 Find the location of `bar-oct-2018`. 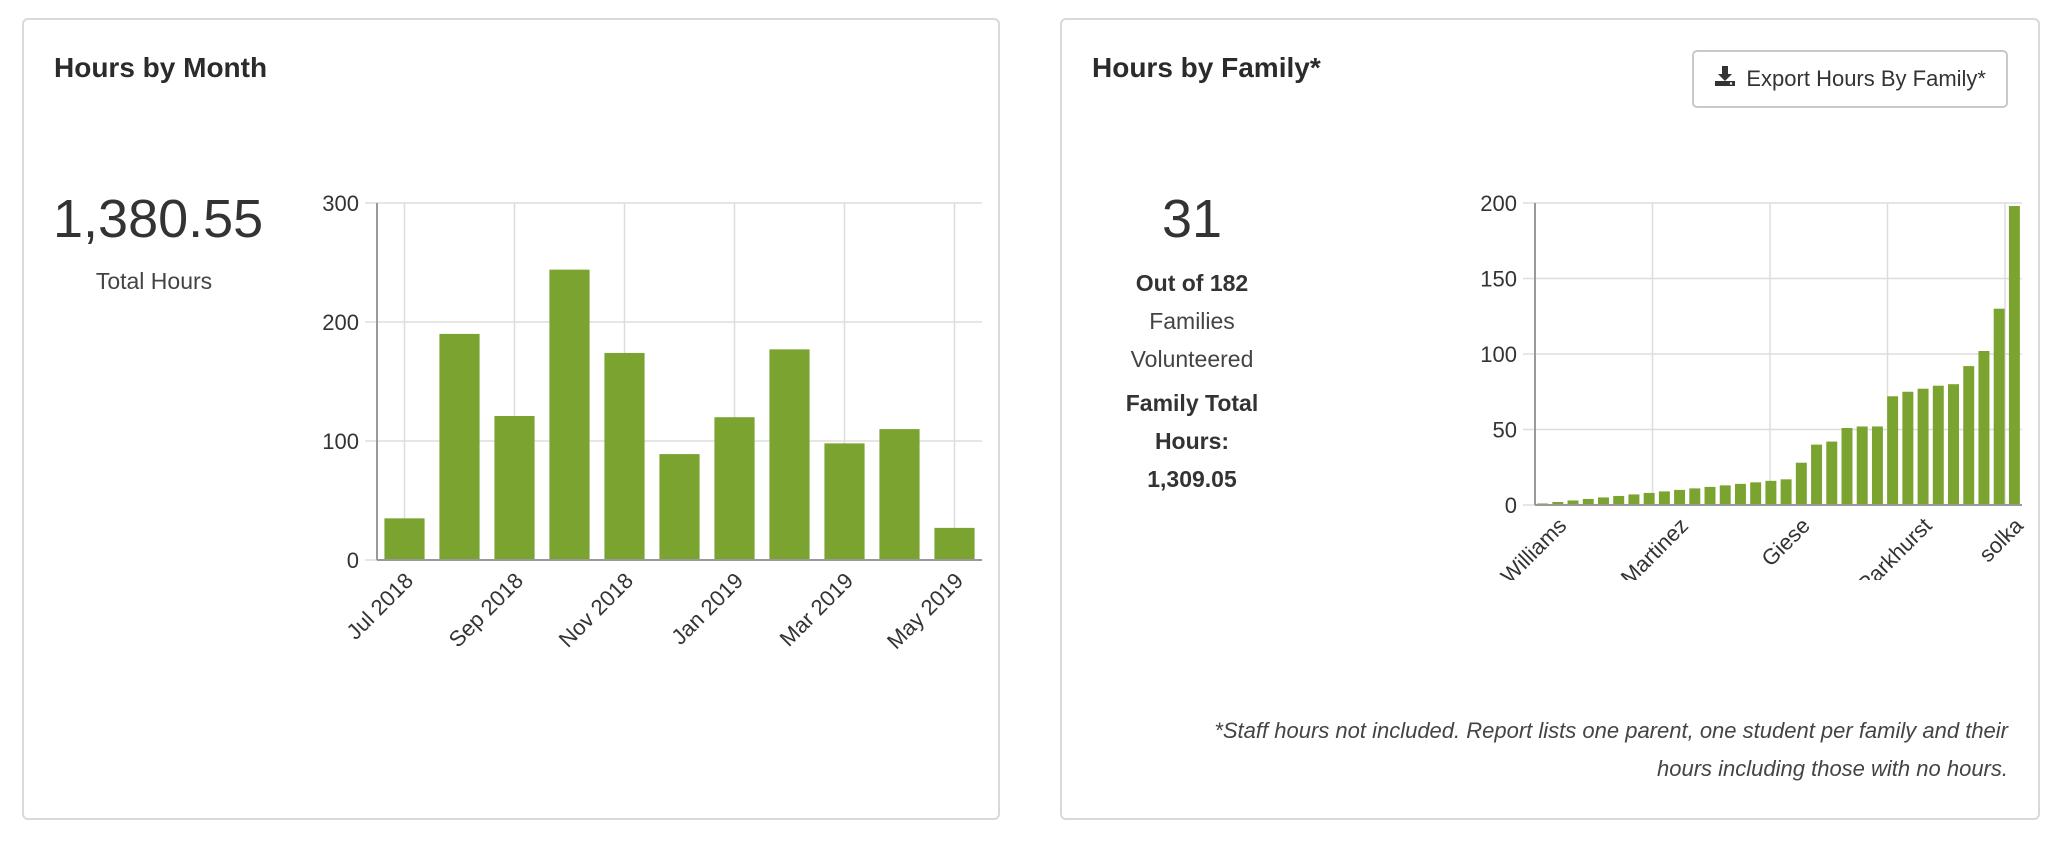

bar-oct-2018 is located at coordinates (569, 414).